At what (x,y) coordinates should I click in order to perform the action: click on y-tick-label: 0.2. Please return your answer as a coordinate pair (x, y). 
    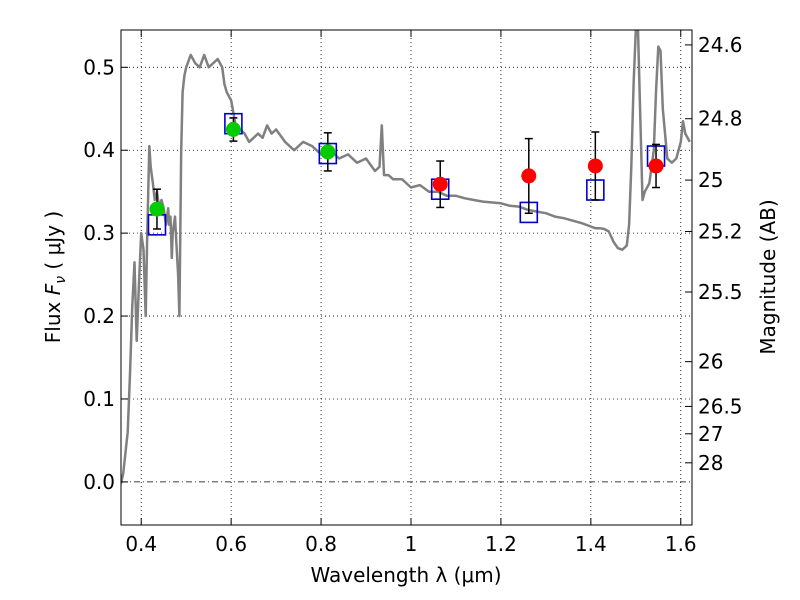
    Looking at the image, I should click on (99, 316).